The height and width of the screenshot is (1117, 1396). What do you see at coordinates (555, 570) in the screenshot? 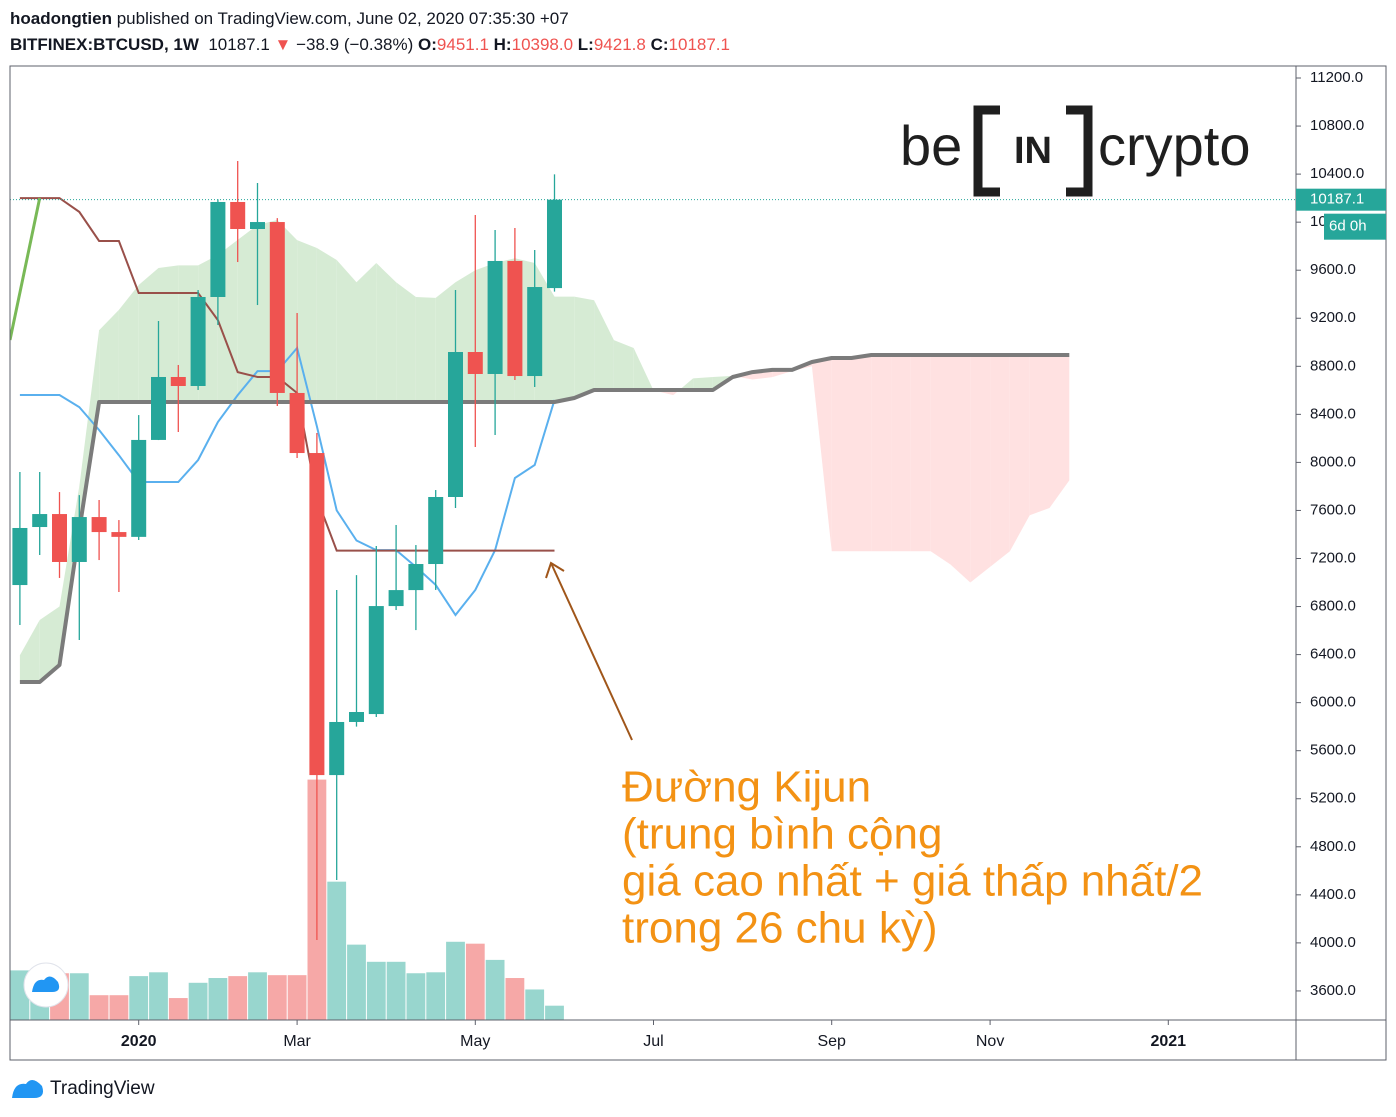
I see `annotation-arrowhead` at bounding box center [555, 570].